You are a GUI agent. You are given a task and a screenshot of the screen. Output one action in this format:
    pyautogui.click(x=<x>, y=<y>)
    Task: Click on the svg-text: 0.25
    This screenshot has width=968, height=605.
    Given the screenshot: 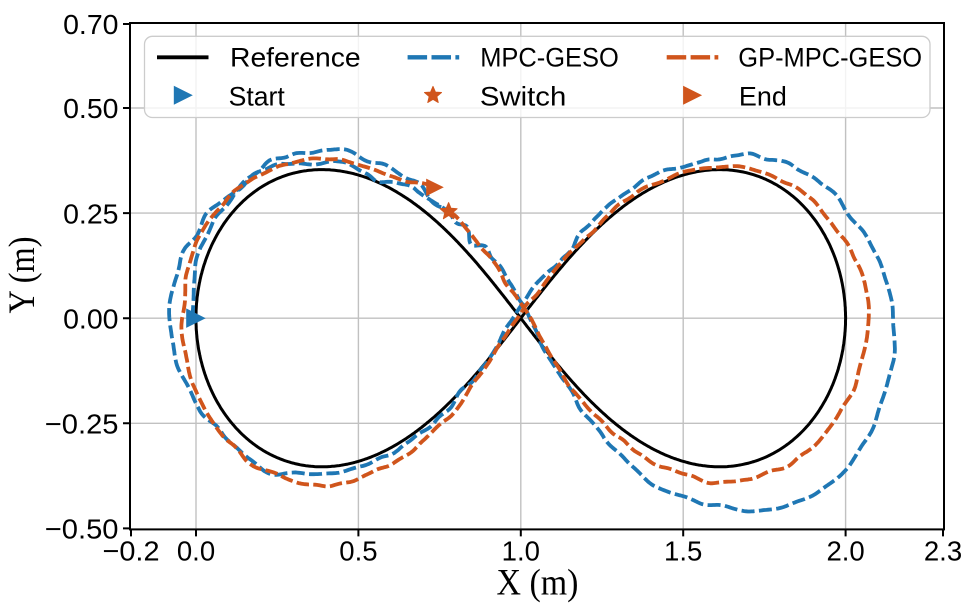 What is the action you would take?
    pyautogui.click(x=90, y=213)
    